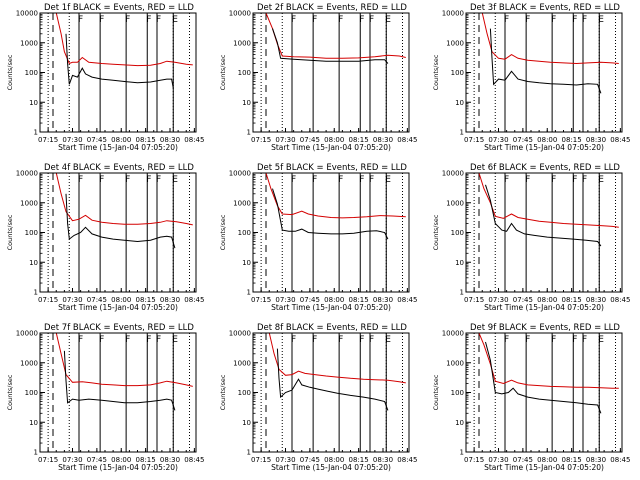 The width and height of the screenshot is (640, 480). Describe the element at coordinates (545, 328) in the screenshot. I see `panel-title: Det 9f BLACK = Events, RED = LLD` at that location.